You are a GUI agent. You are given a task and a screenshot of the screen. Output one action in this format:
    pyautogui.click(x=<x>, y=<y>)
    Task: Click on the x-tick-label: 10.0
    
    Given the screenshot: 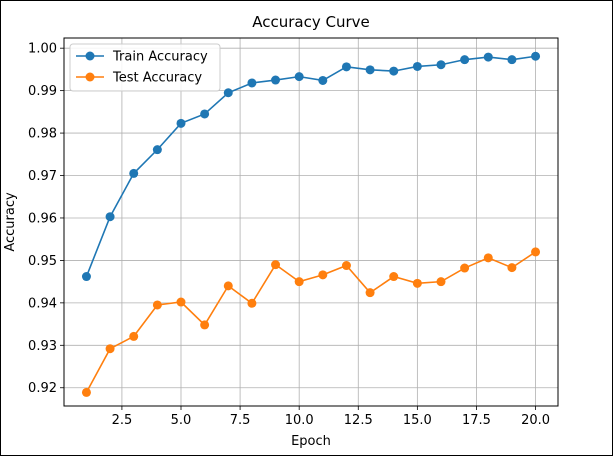 What is the action you would take?
    pyautogui.click(x=299, y=420)
    